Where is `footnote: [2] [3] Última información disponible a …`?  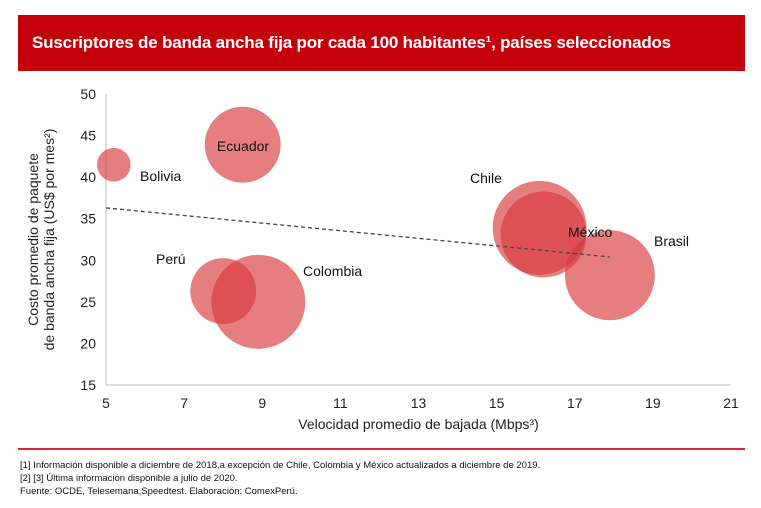 footnote: [2] [3] Última información disponible a … is located at coordinates (129, 478).